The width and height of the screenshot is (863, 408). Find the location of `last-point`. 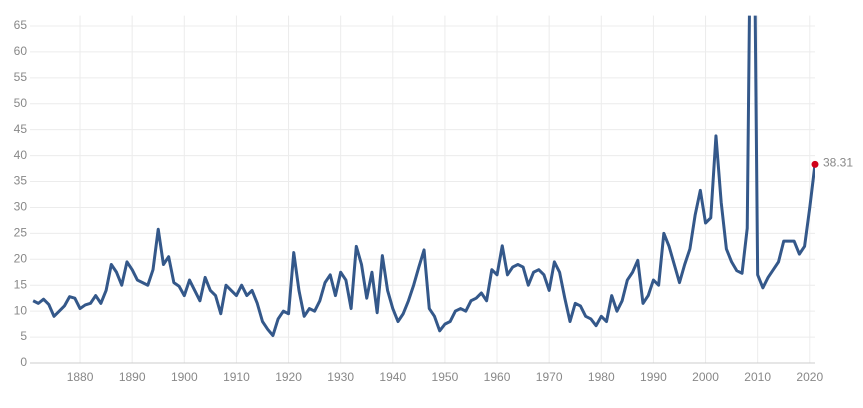

last-point is located at coordinates (815, 164).